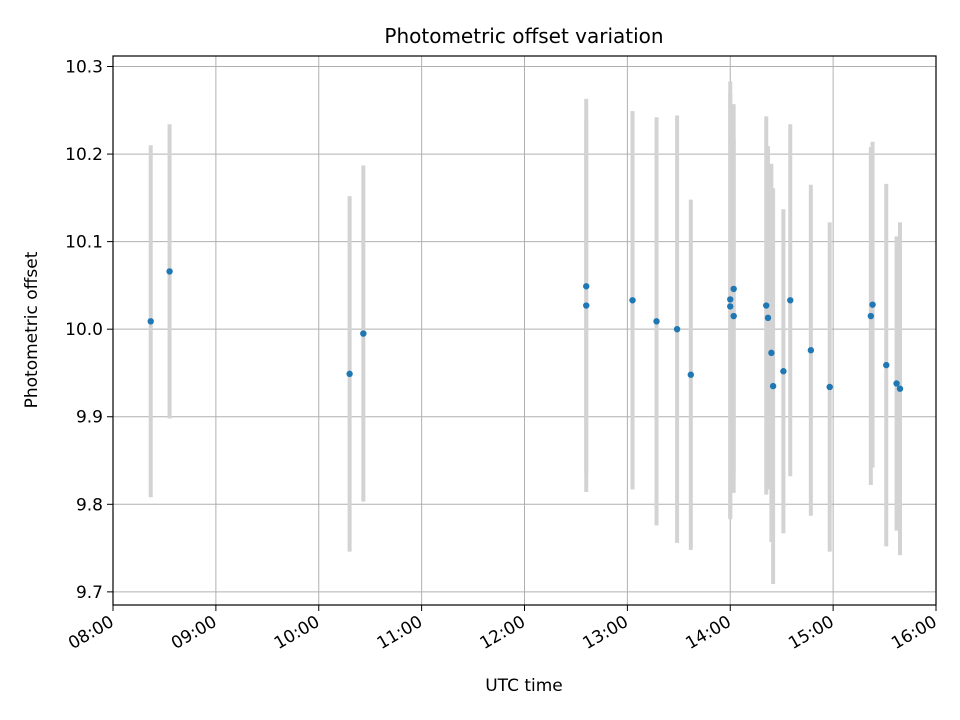  Describe the element at coordinates (89, 593) in the screenshot. I see `y-tick-label: 9.7` at that location.